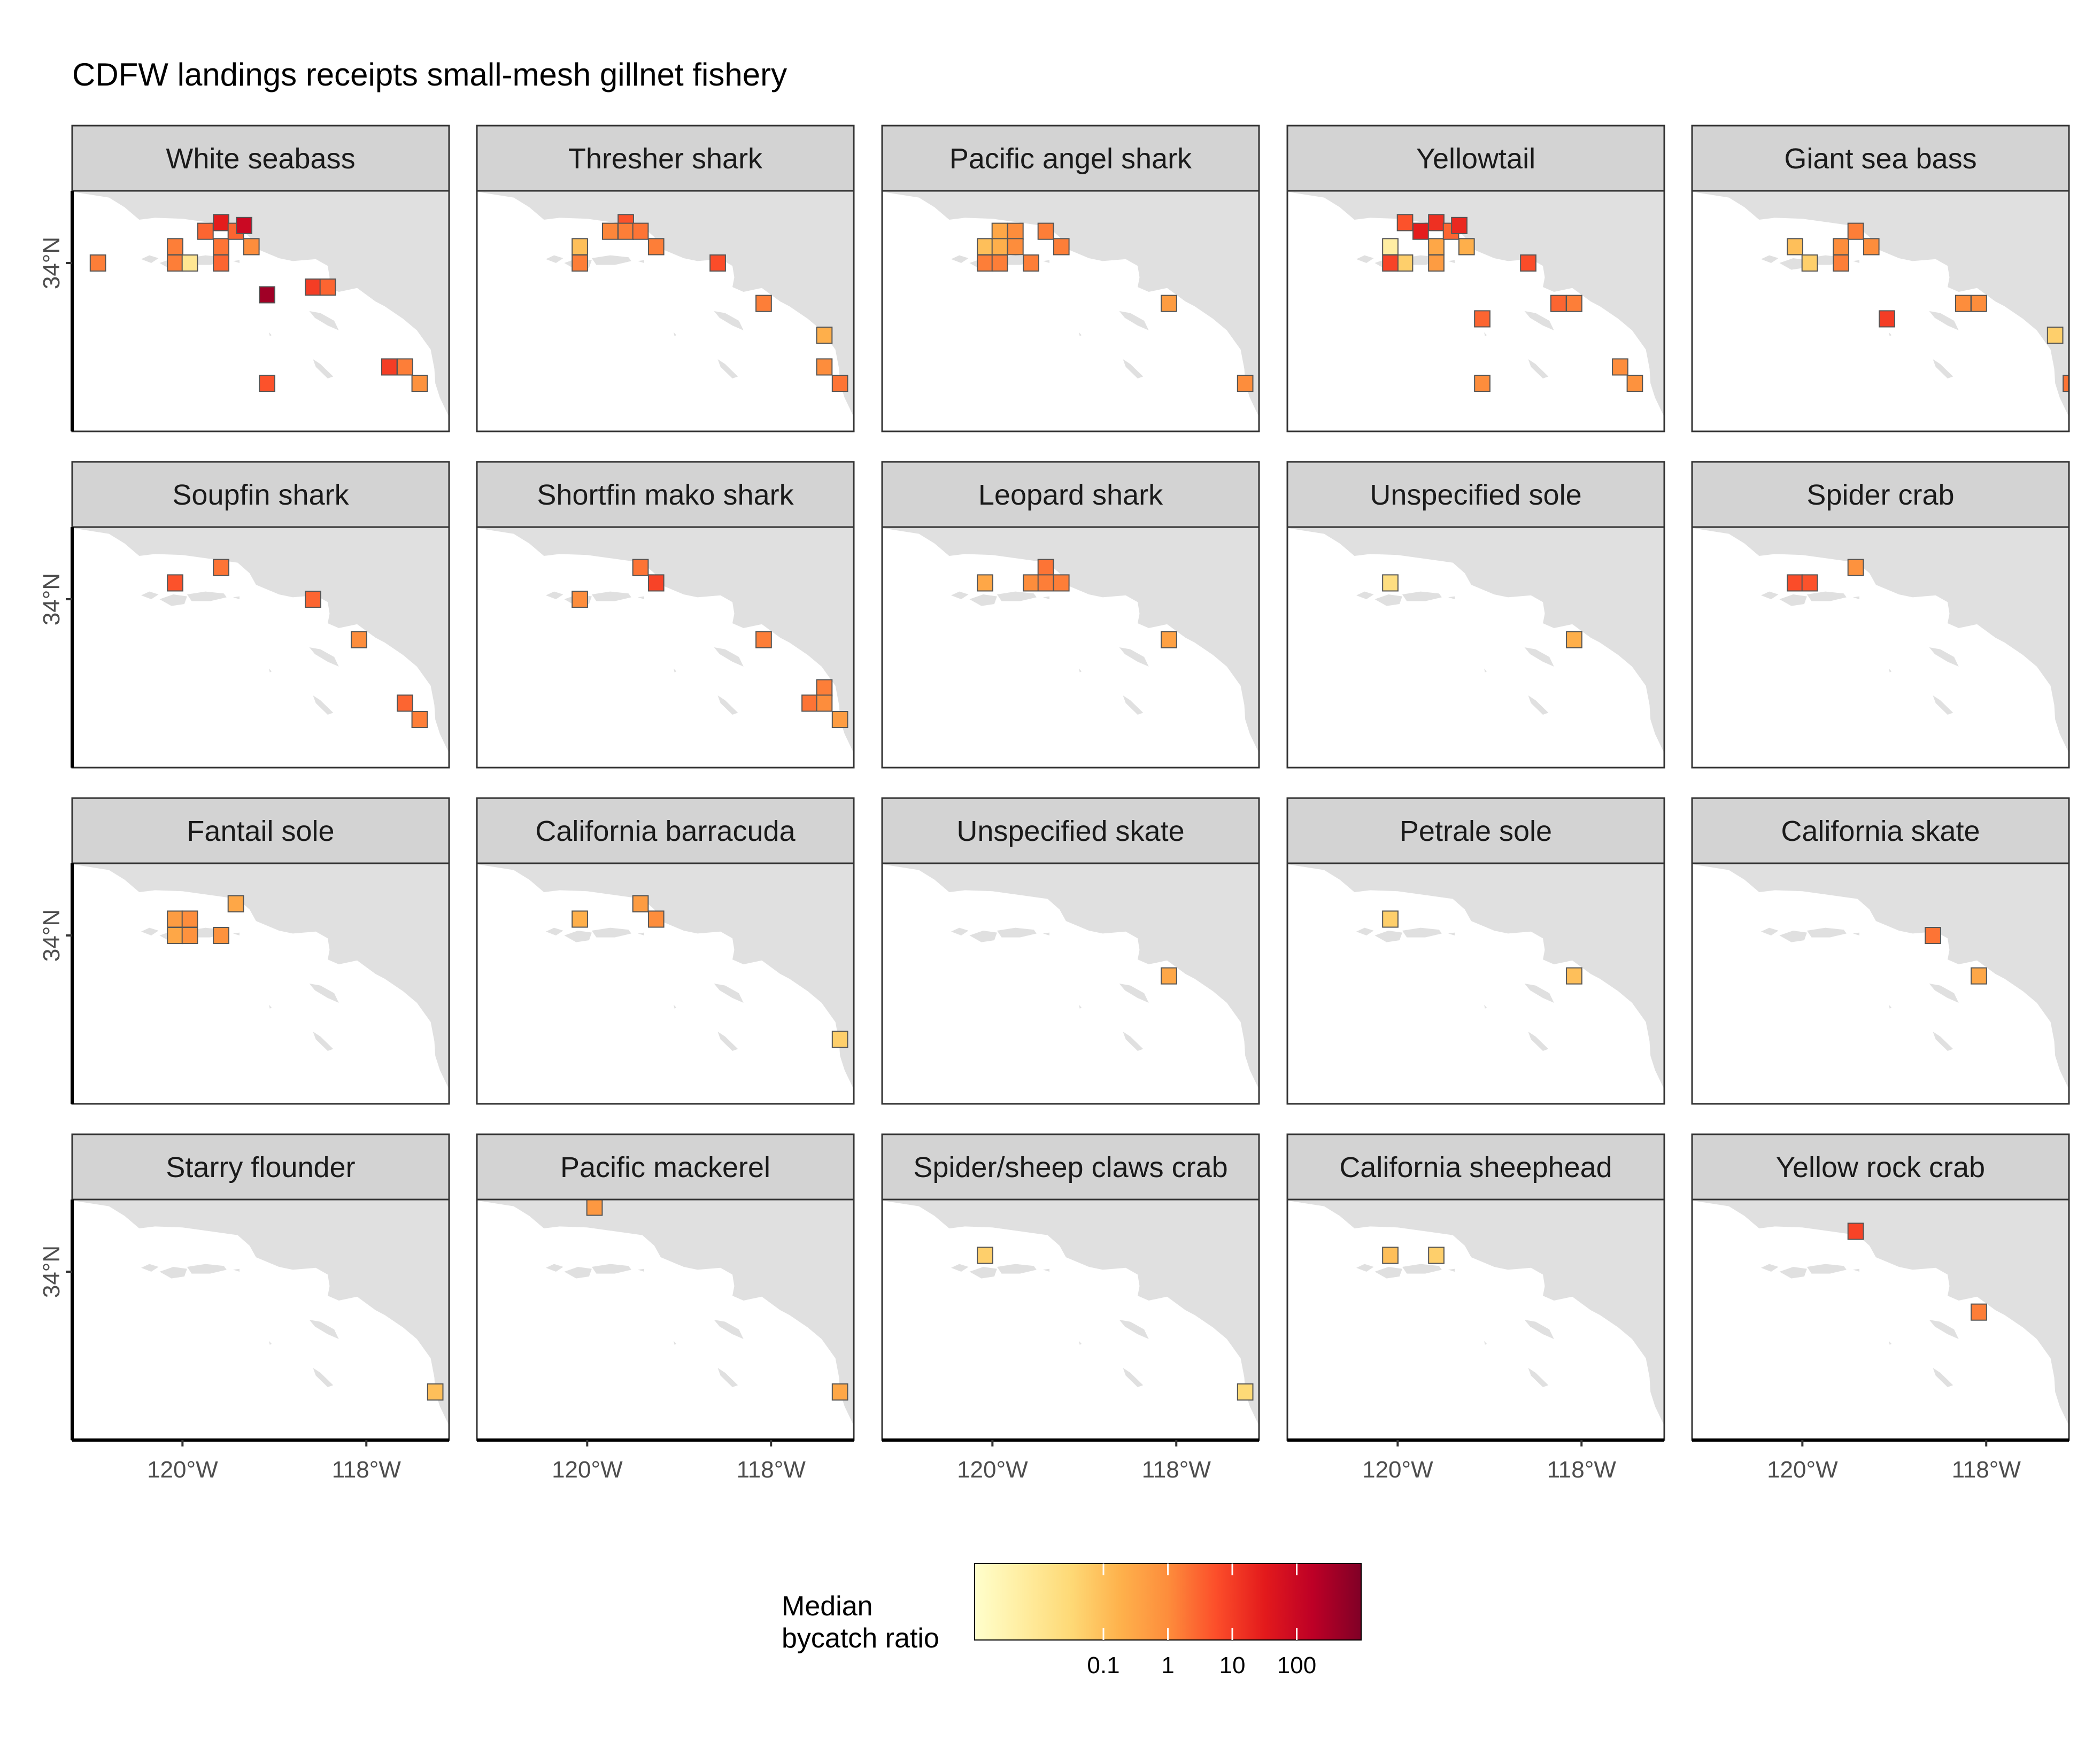 This screenshot has width=2085, height=1764. I want to click on facet-panel: Thresher shark, so click(665, 278).